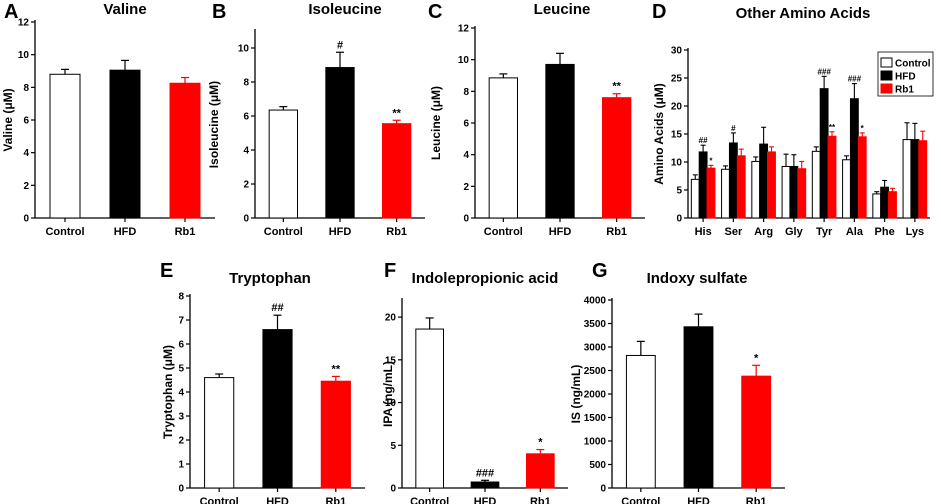 The image size is (941, 504). I want to click on panel-letter: D, so click(659, 12).